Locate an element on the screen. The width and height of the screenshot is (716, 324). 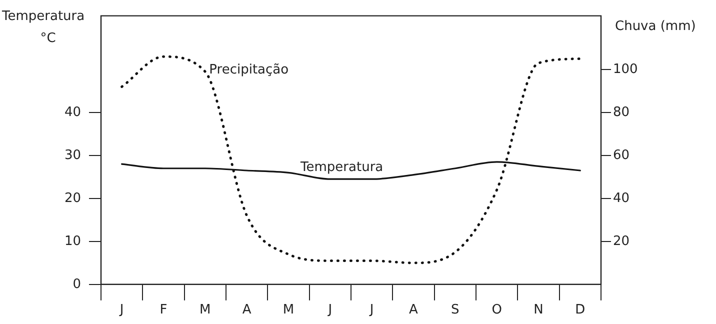
y2-tick-label: 100 is located at coordinates (625, 69).